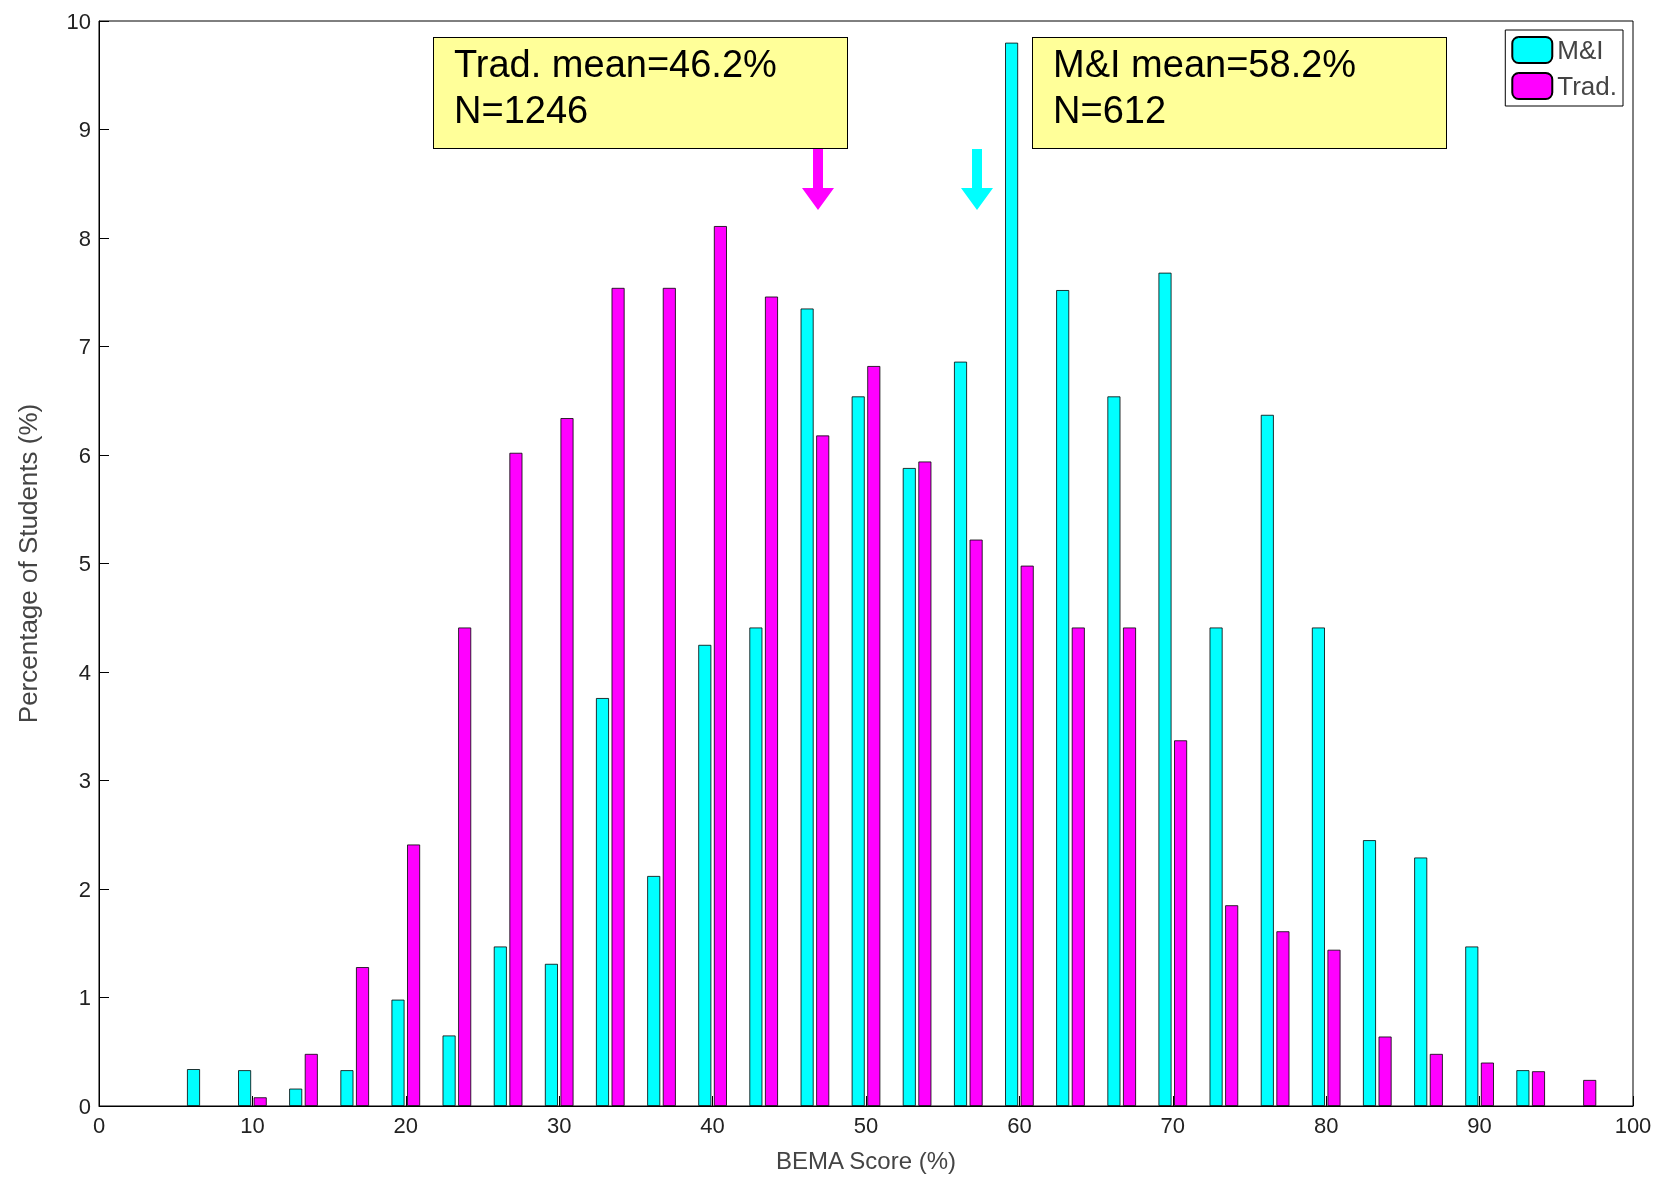 Image resolution: width=1671 pixels, height=1181 pixels. What do you see at coordinates (84, 238) in the screenshot?
I see `y-tick-label: 8` at bounding box center [84, 238].